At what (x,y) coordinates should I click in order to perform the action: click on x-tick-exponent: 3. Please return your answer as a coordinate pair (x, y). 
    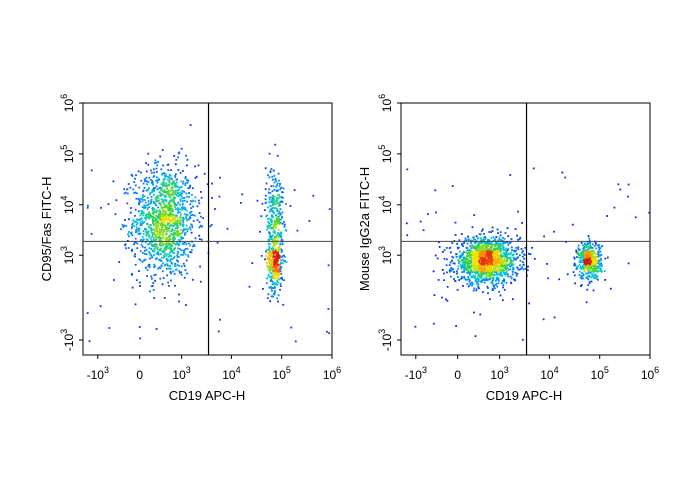
    Looking at the image, I should click on (106, 370).